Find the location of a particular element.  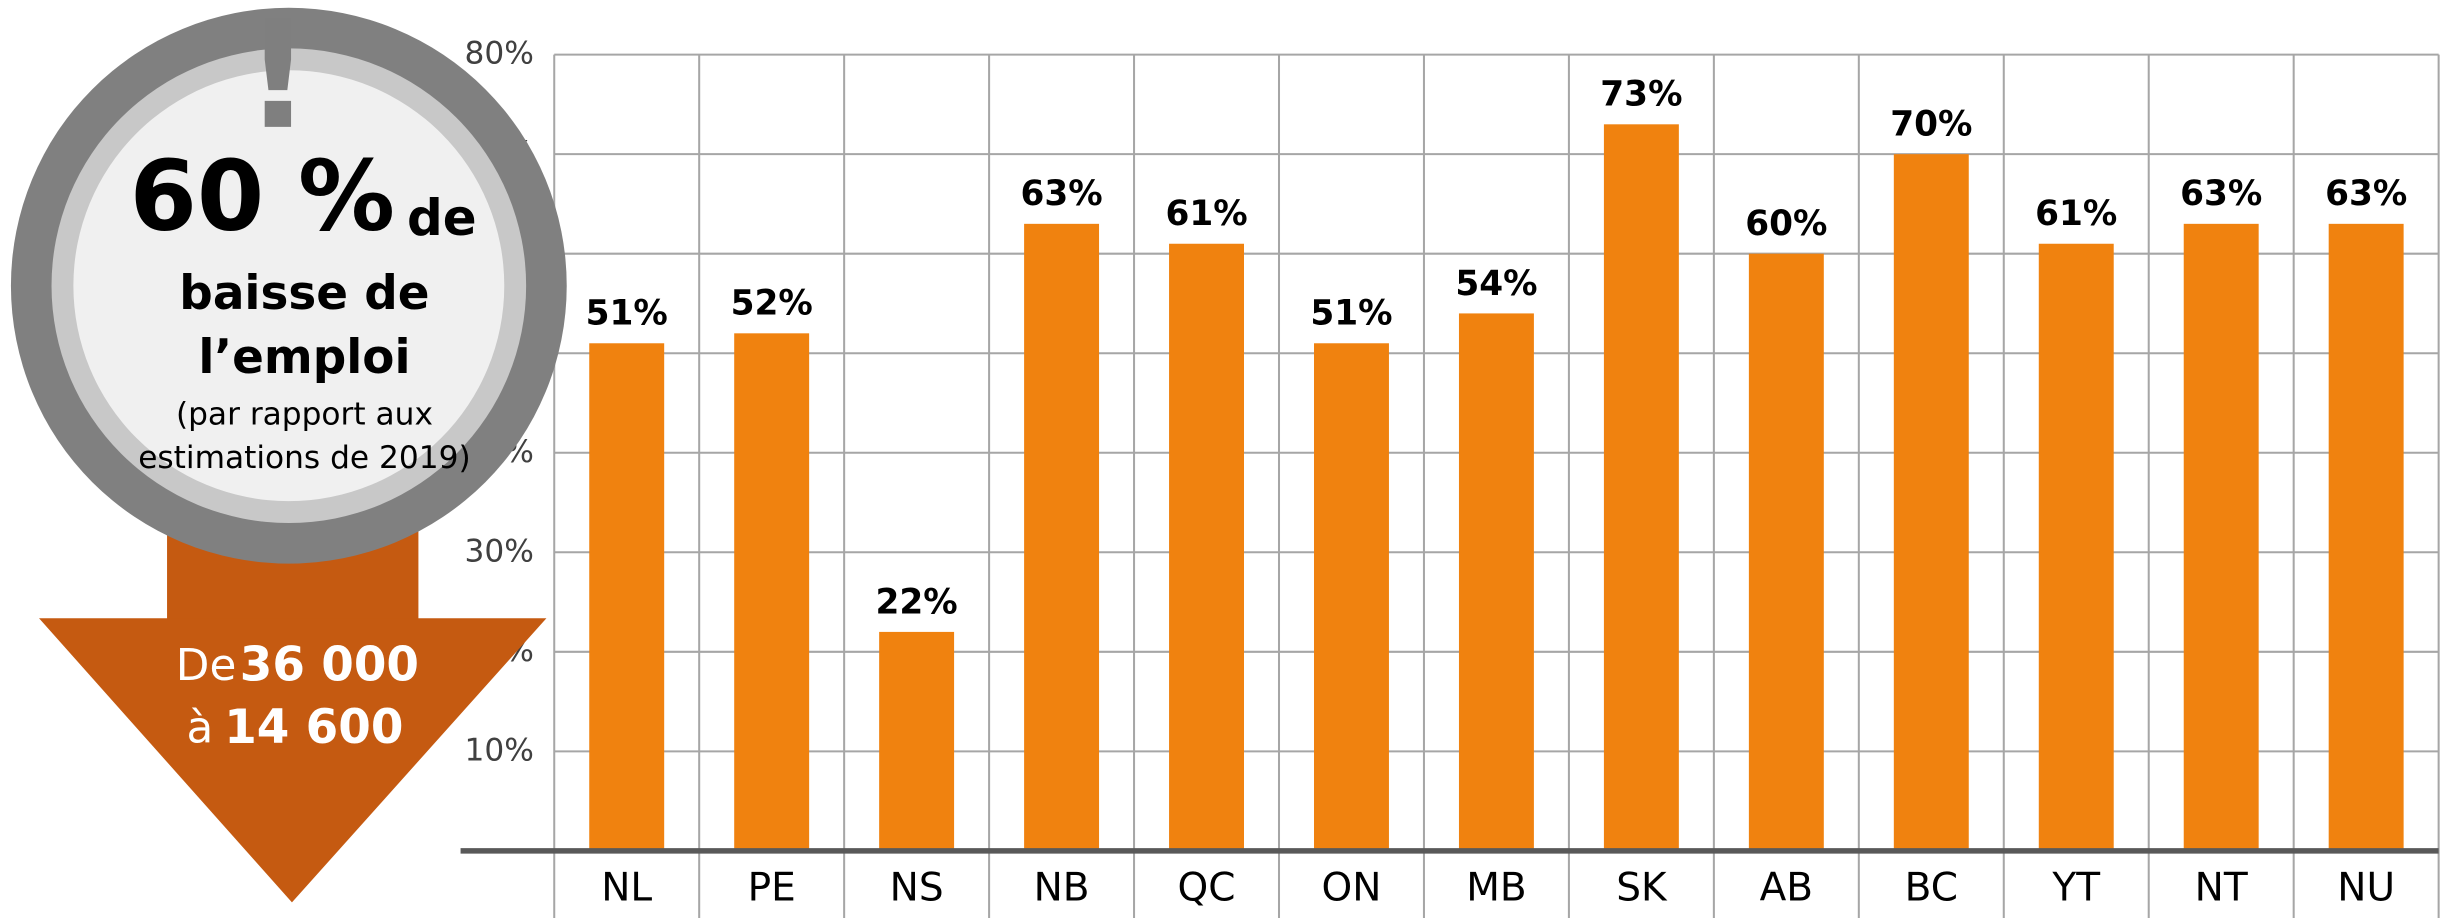

x-tick-label: PE is located at coordinates (772, 887).